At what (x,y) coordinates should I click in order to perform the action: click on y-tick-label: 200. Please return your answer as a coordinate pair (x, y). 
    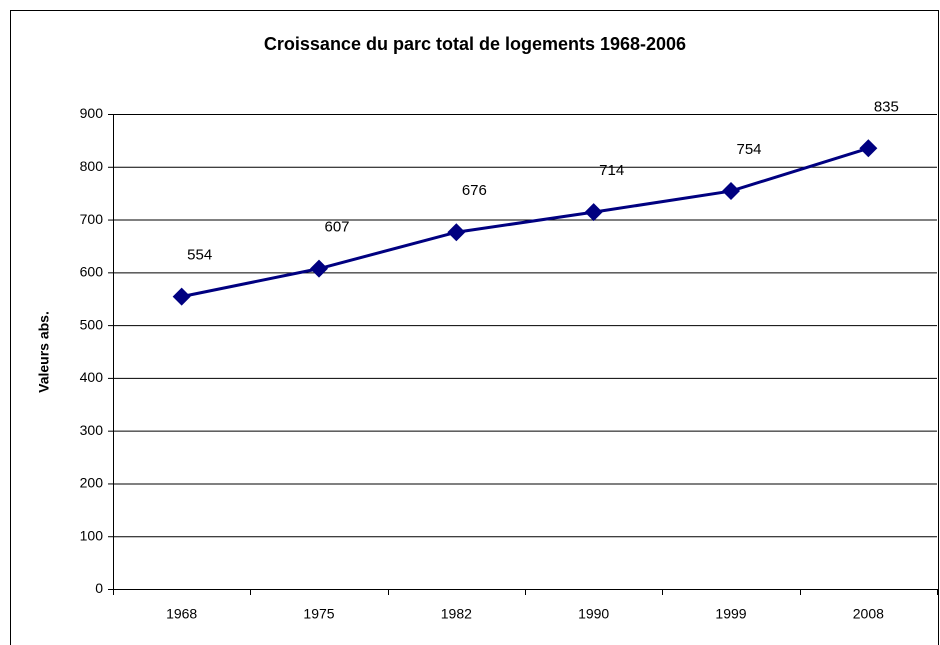
    Looking at the image, I should click on (92, 483).